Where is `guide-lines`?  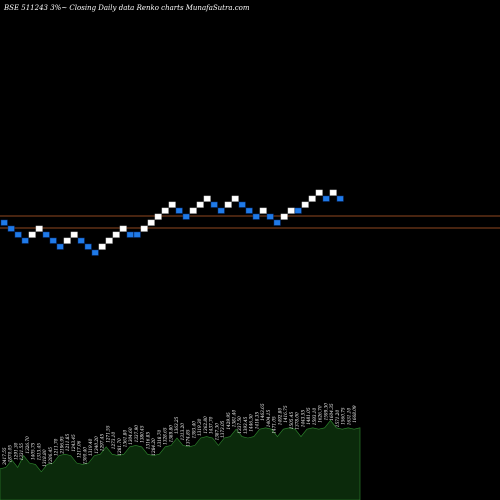
guide-lines is located at coordinates (250, 222).